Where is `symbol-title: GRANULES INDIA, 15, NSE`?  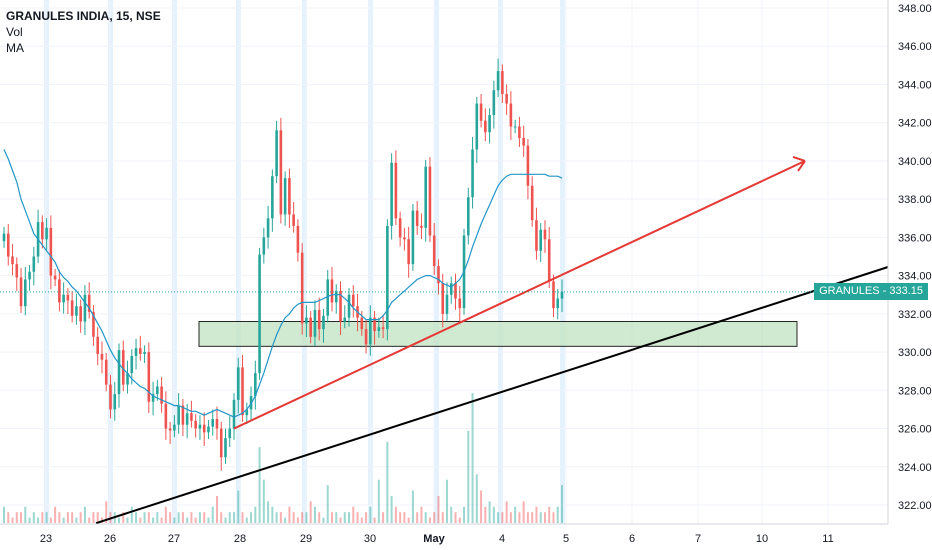
symbol-title: GRANULES INDIA, 15, NSE is located at coordinates (83, 16).